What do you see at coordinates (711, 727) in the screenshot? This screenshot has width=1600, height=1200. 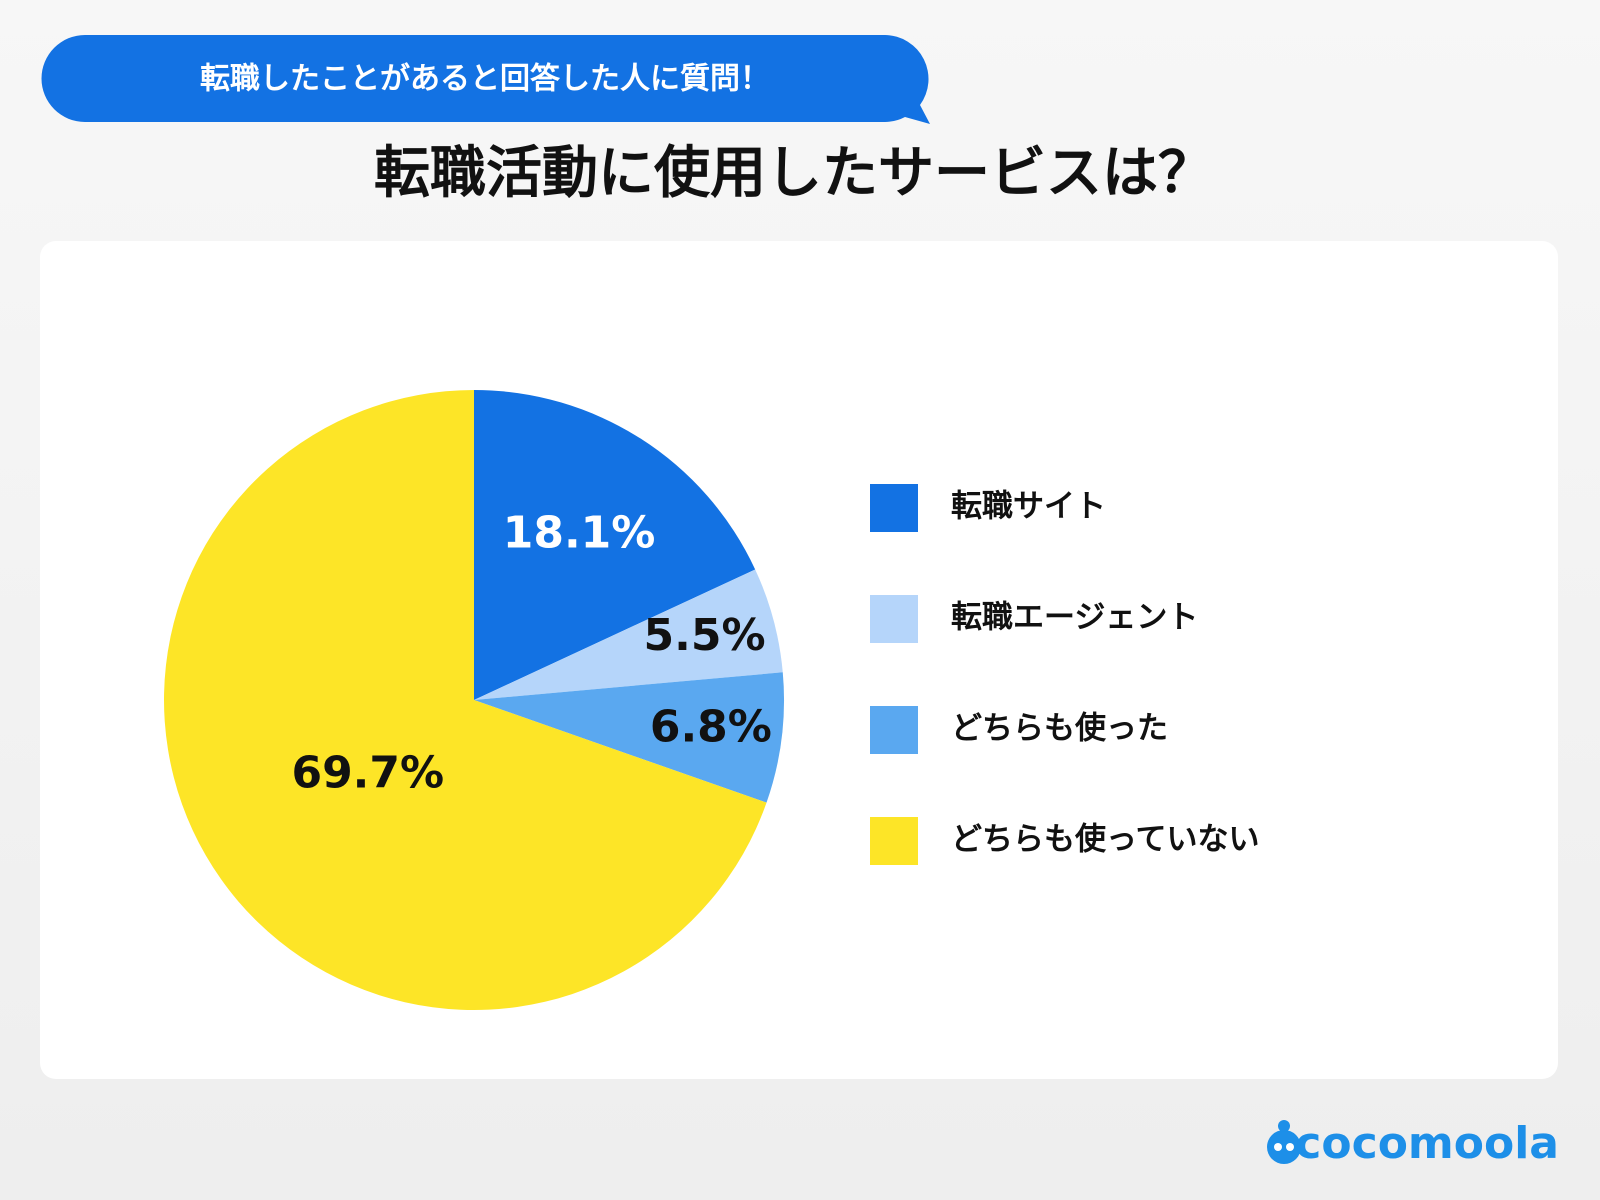 I see `value-label: 6.8%` at bounding box center [711, 727].